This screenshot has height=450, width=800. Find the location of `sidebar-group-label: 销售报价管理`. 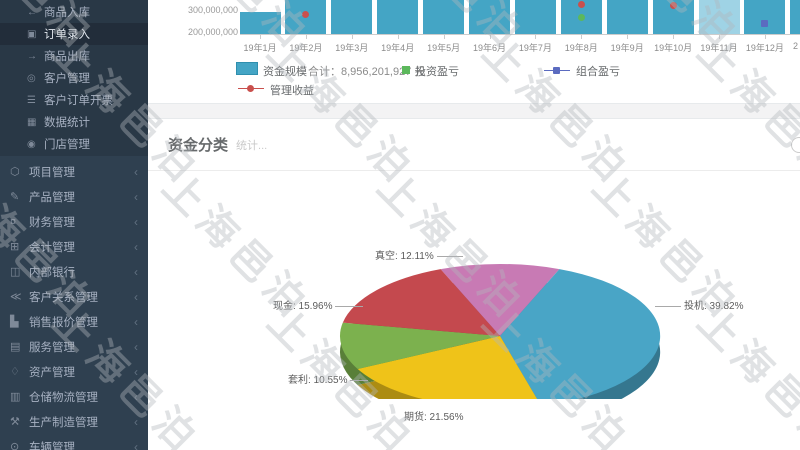

sidebar-group-label: 销售报价管理 is located at coordinates (63, 322).